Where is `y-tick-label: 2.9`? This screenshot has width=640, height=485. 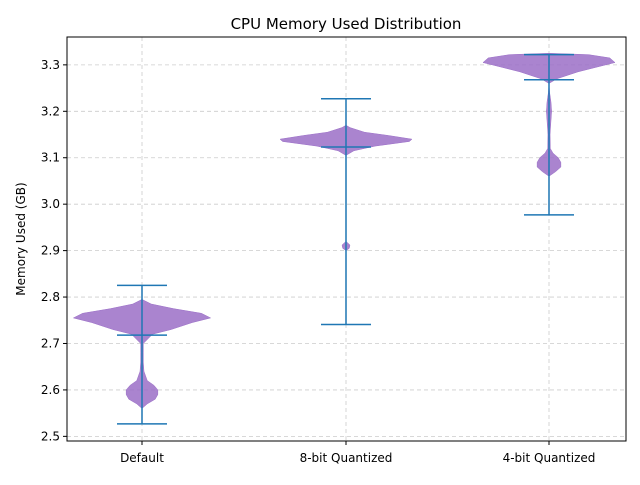 y-tick-label: 2.9 is located at coordinates (50, 251).